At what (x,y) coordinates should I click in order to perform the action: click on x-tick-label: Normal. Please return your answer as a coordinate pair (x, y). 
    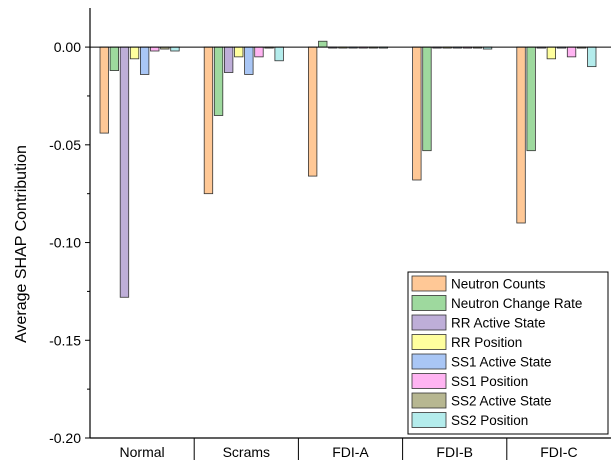
    Looking at the image, I should click on (142, 452).